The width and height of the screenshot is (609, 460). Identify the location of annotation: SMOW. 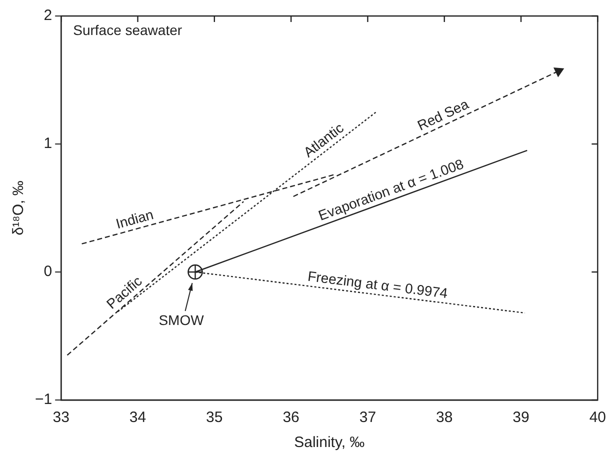
(181, 320).